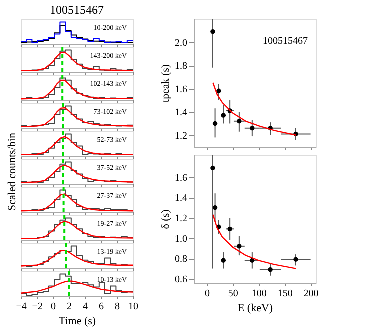 This screenshot has height=335, width=372. What do you see at coordinates (311, 294) in the screenshot?
I see `x-tick-label: 200` at bounding box center [311, 294].